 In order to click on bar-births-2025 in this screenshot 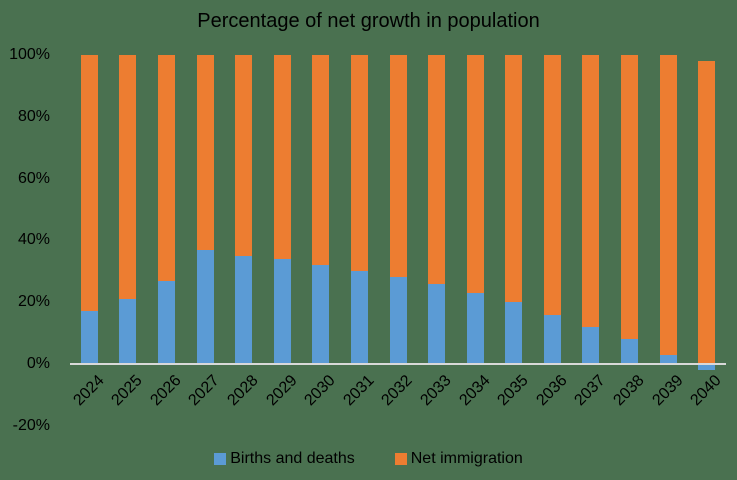, I will do `click(128, 331)`.